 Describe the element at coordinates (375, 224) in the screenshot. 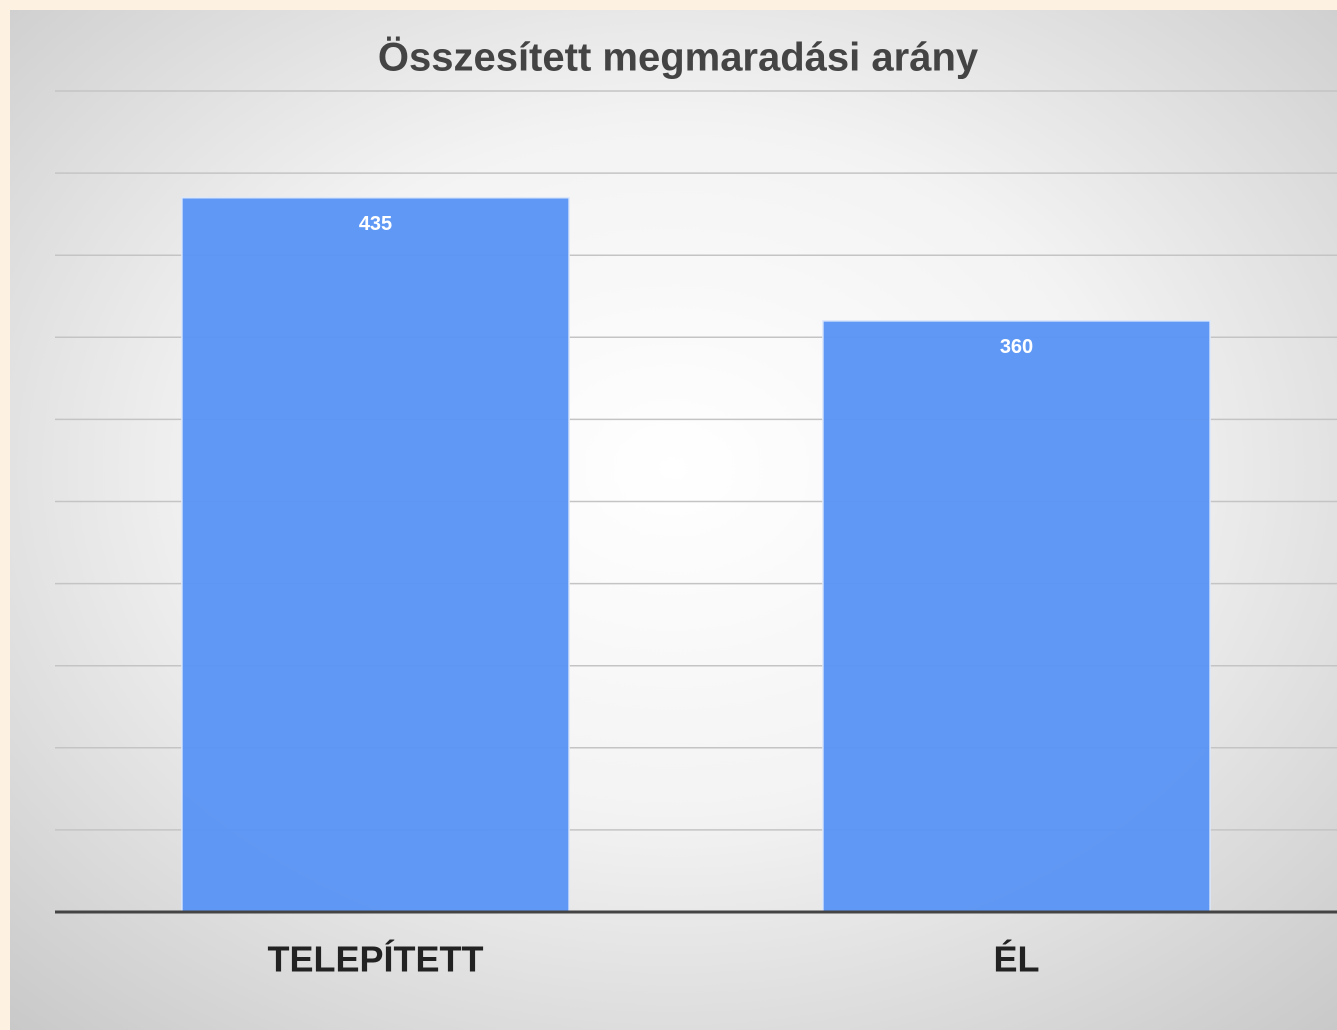

I see `value-label: 435` at that location.